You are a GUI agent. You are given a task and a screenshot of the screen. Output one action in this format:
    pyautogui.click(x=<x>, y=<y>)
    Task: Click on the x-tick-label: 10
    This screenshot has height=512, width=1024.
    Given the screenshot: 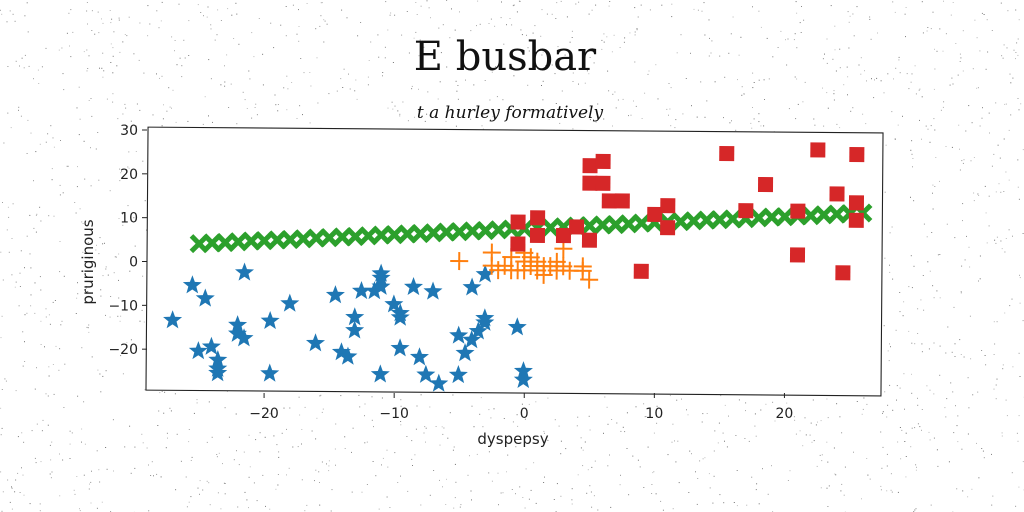 What is the action you would take?
    pyautogui.click(x=654, y=414)
    